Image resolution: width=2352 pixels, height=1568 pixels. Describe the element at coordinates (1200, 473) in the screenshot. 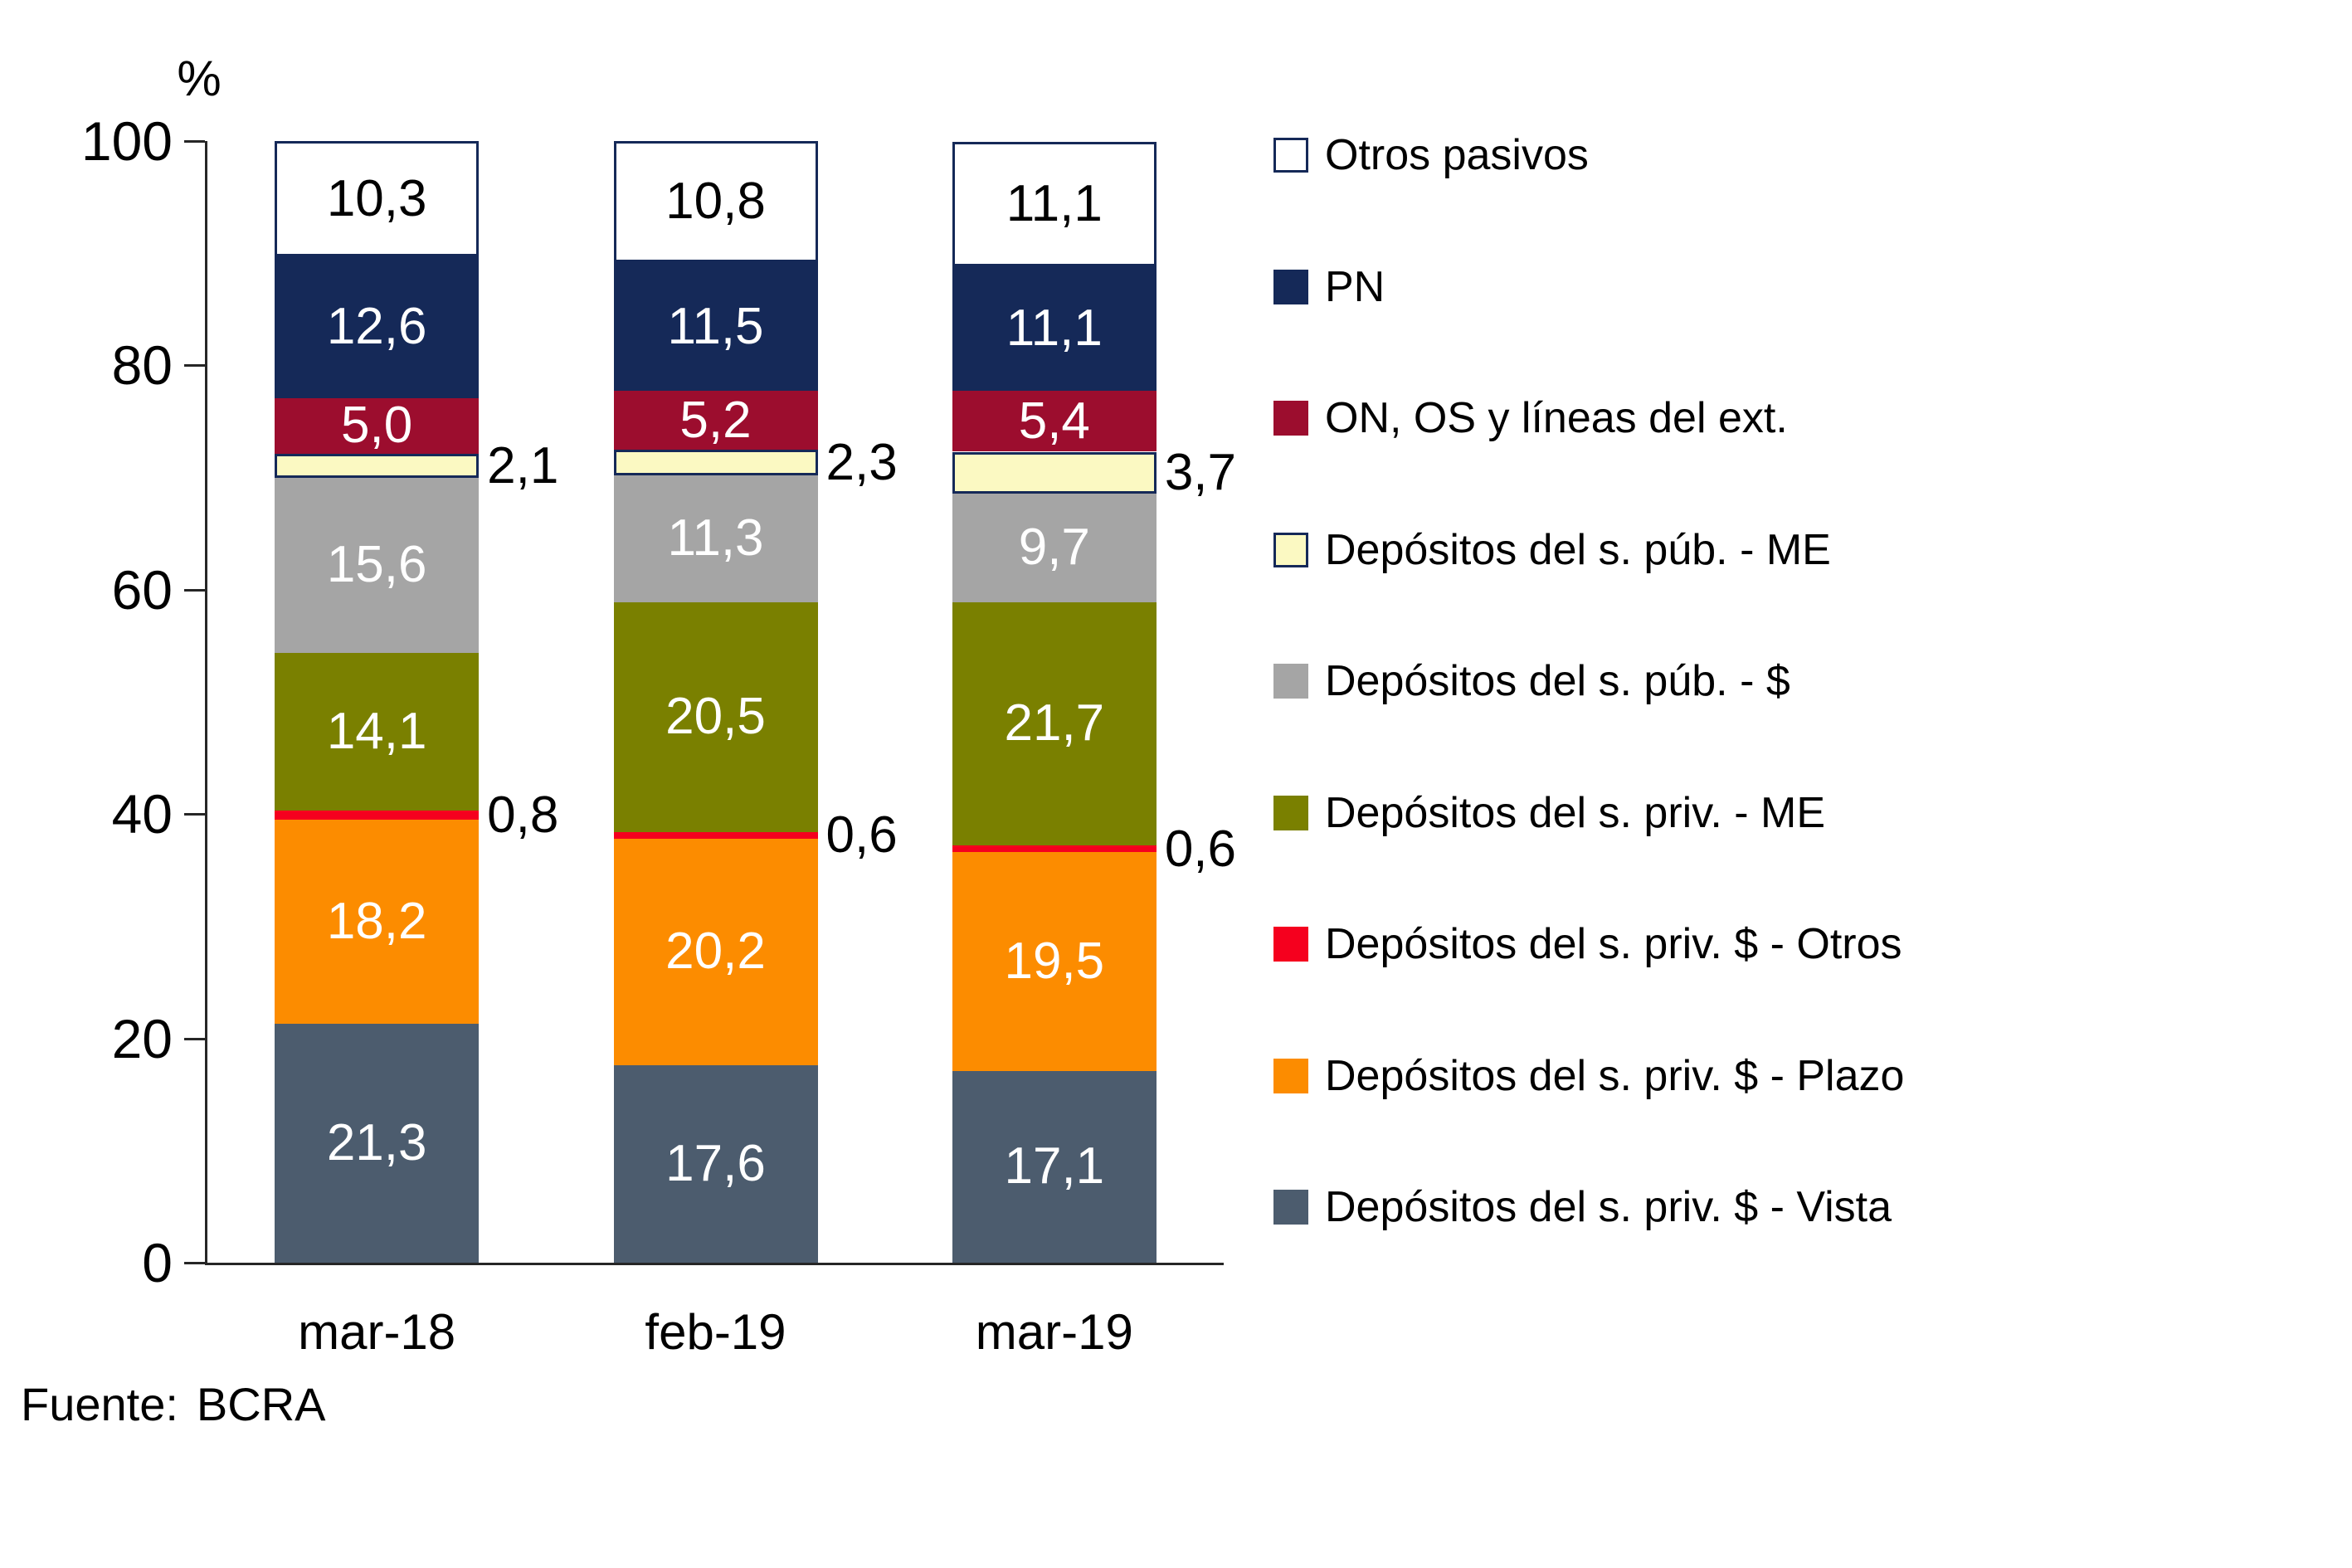

I see `bar-value-label-outside: 3,7` at that location.